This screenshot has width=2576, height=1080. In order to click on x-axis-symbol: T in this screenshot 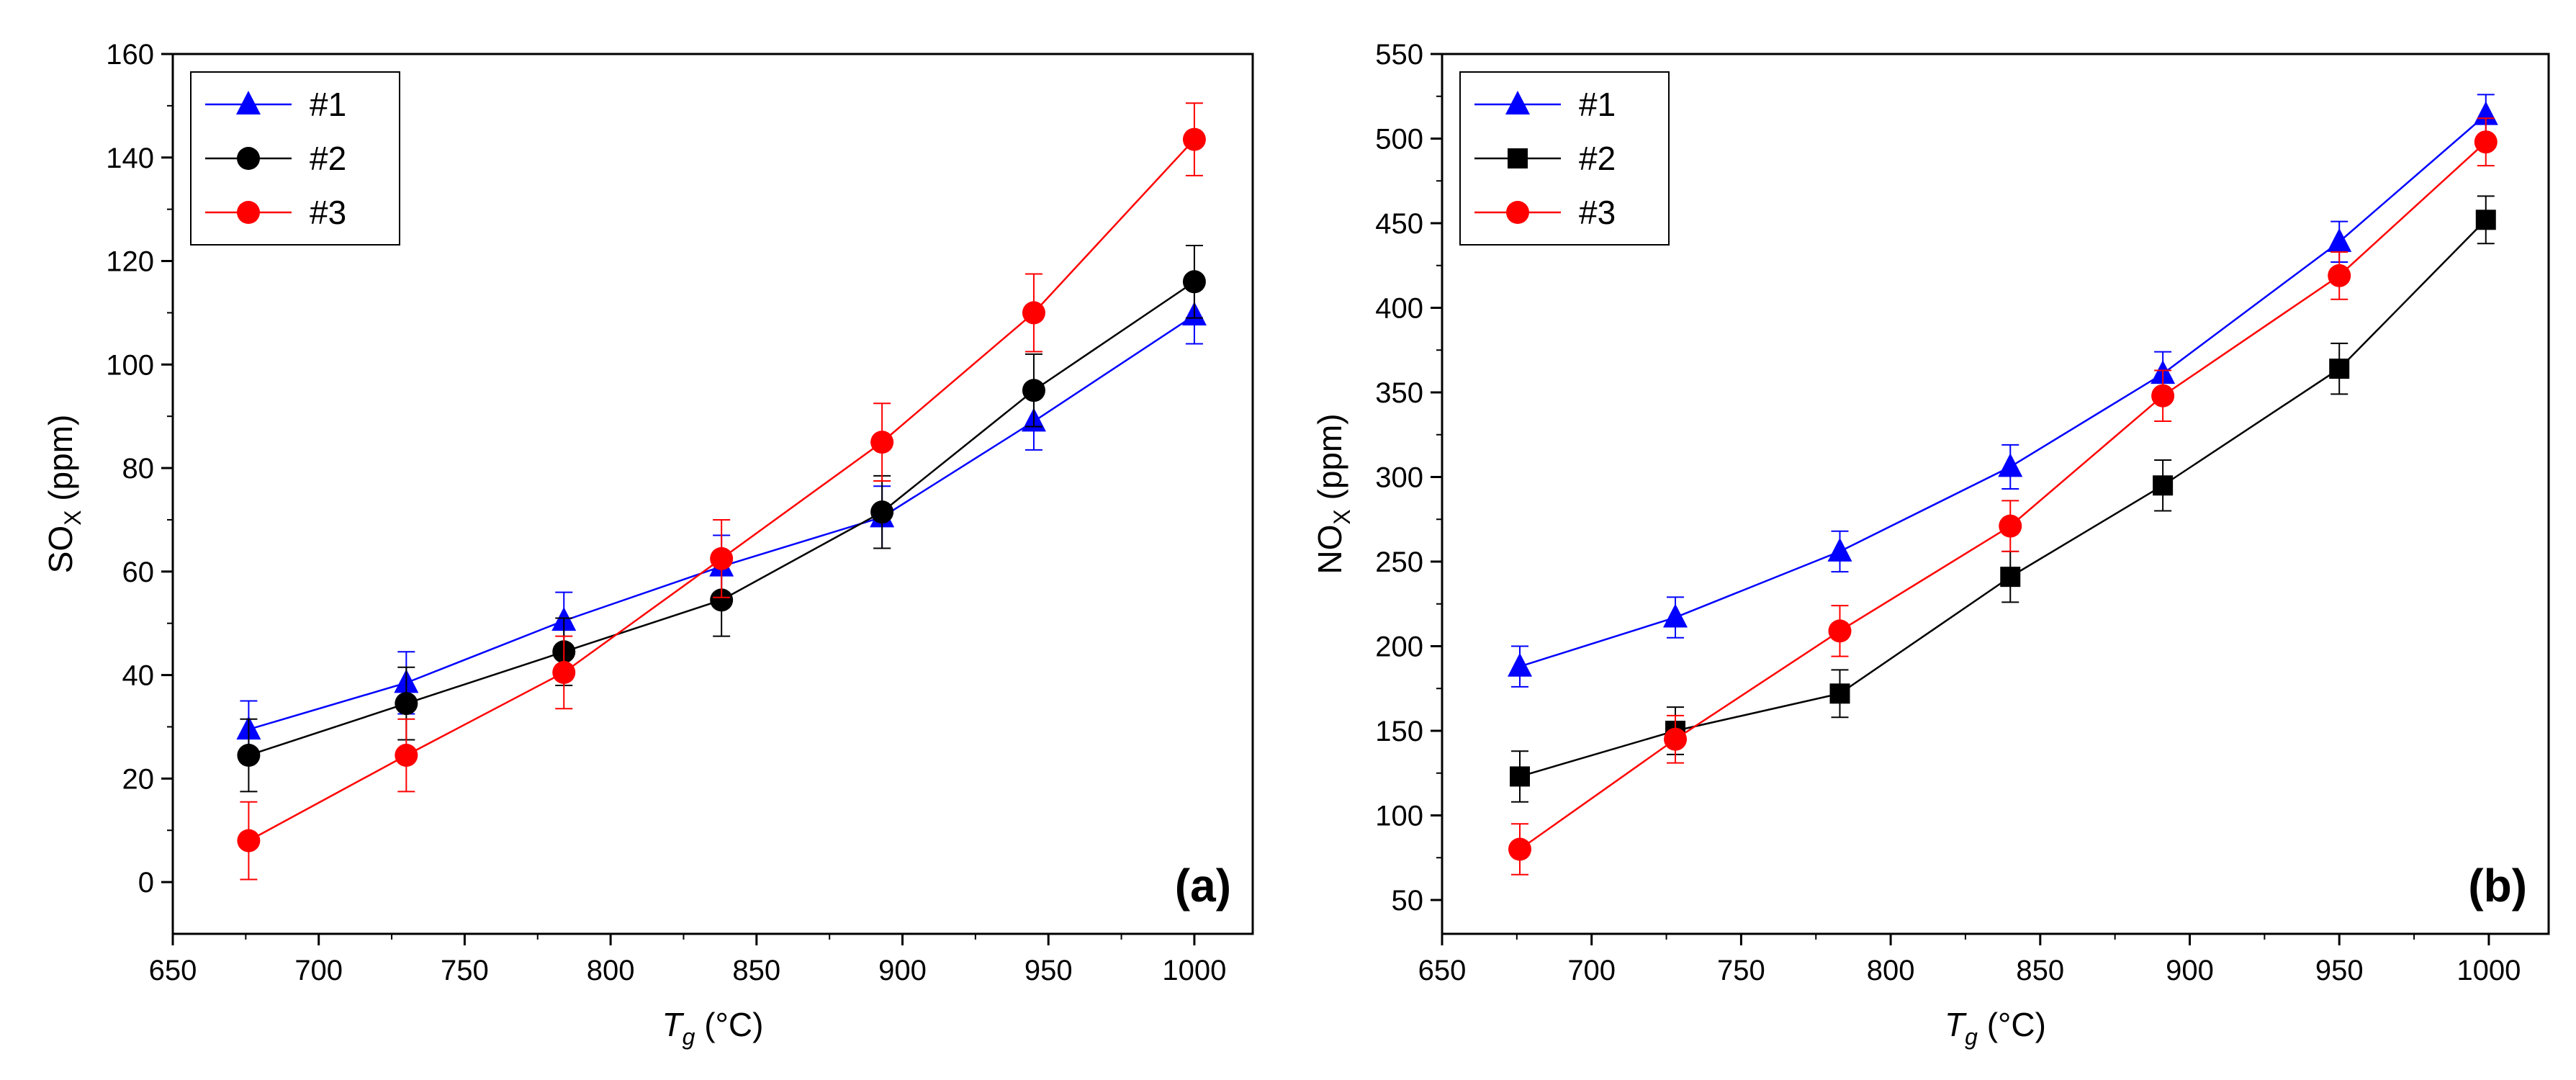, I will do `click(673, 1024)`.